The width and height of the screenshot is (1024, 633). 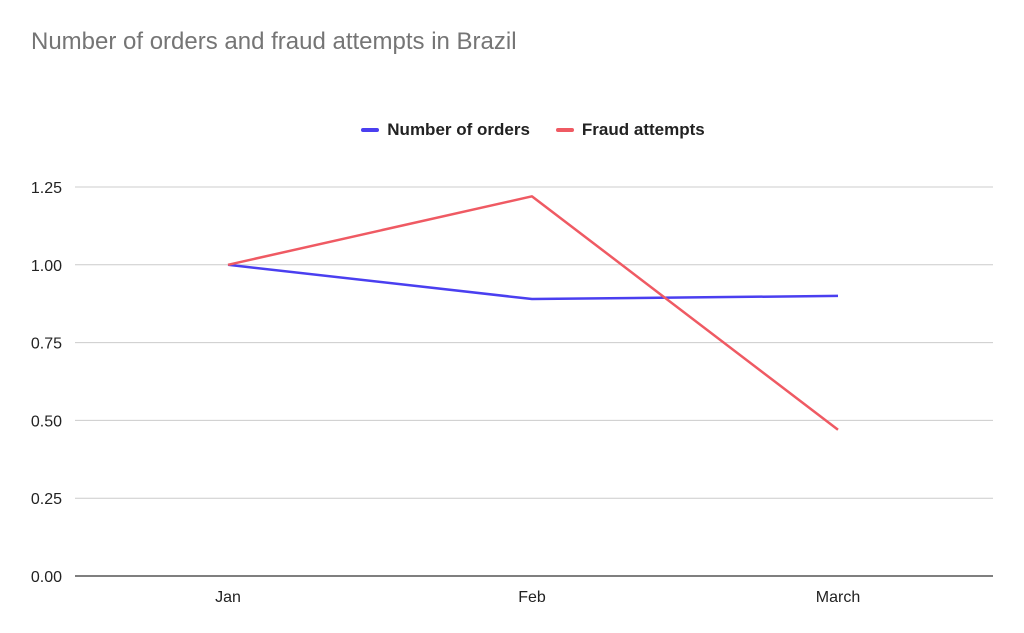 What do you see at coordinates (533, 282) in the screenshot?
I see `series-line-orders` at bounding box center [533, 282].